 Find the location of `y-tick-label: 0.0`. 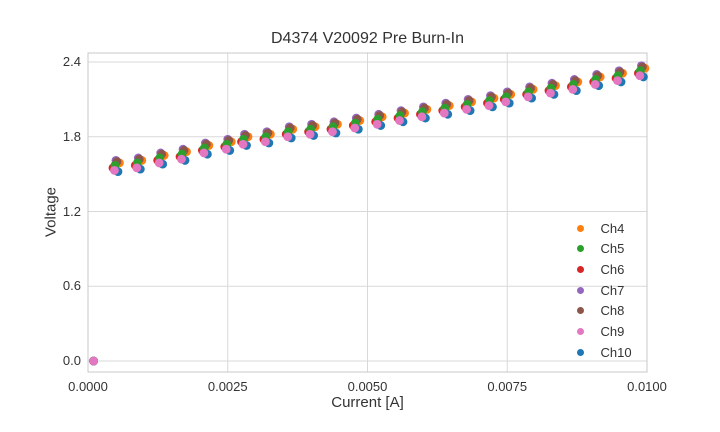

y-tick-label: 0.0 is located at coordinates (71, 360).